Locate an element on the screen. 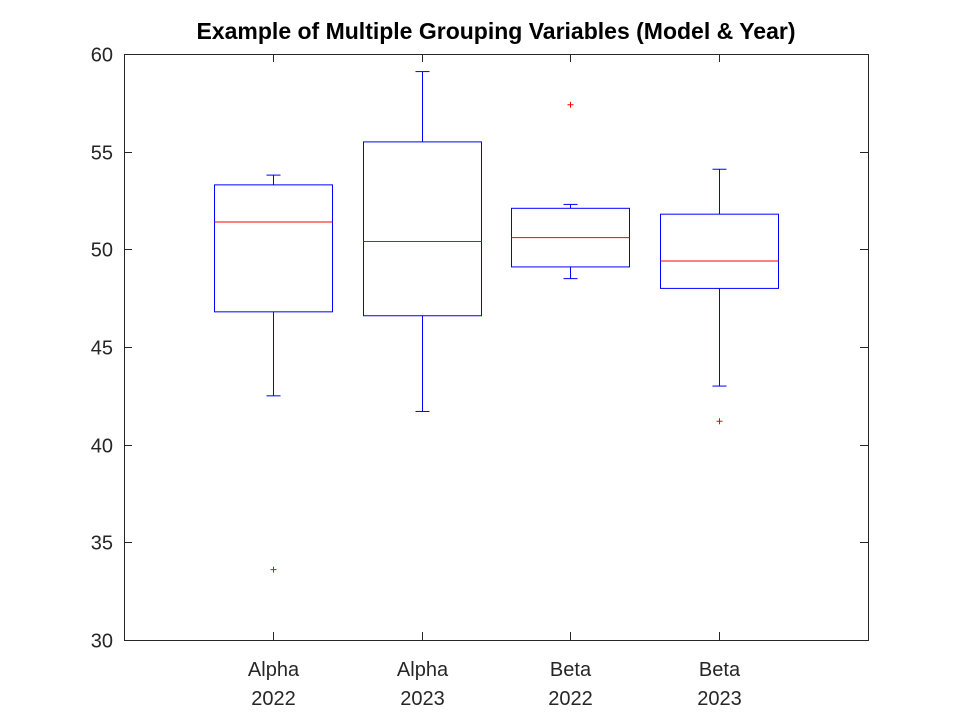  y-tick-label: 60 is located at coordinates (102, 56).